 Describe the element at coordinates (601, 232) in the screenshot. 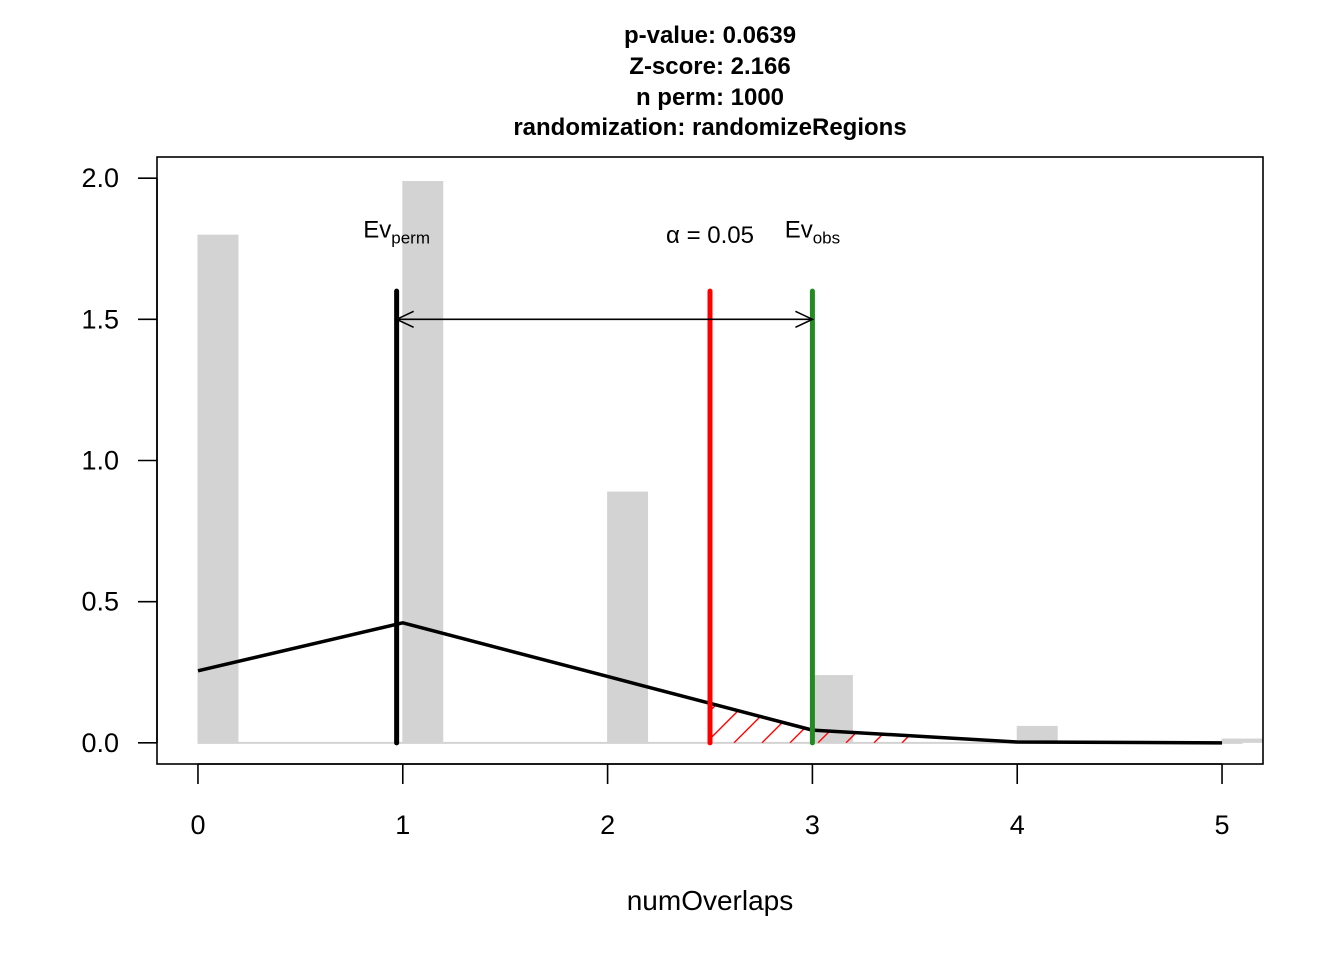

I see `annotations: Evperm α = 0.05 Evobs` at that location.